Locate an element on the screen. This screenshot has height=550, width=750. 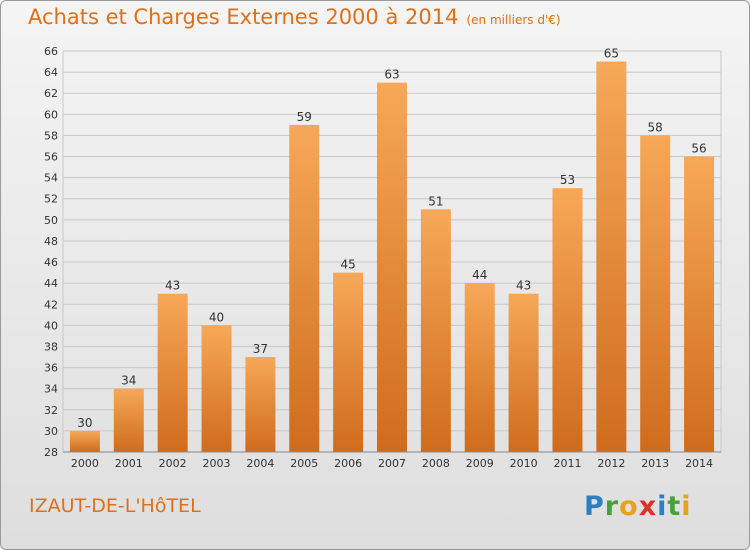
x-tick-label: 2011 is located at coordinates (567, 463).